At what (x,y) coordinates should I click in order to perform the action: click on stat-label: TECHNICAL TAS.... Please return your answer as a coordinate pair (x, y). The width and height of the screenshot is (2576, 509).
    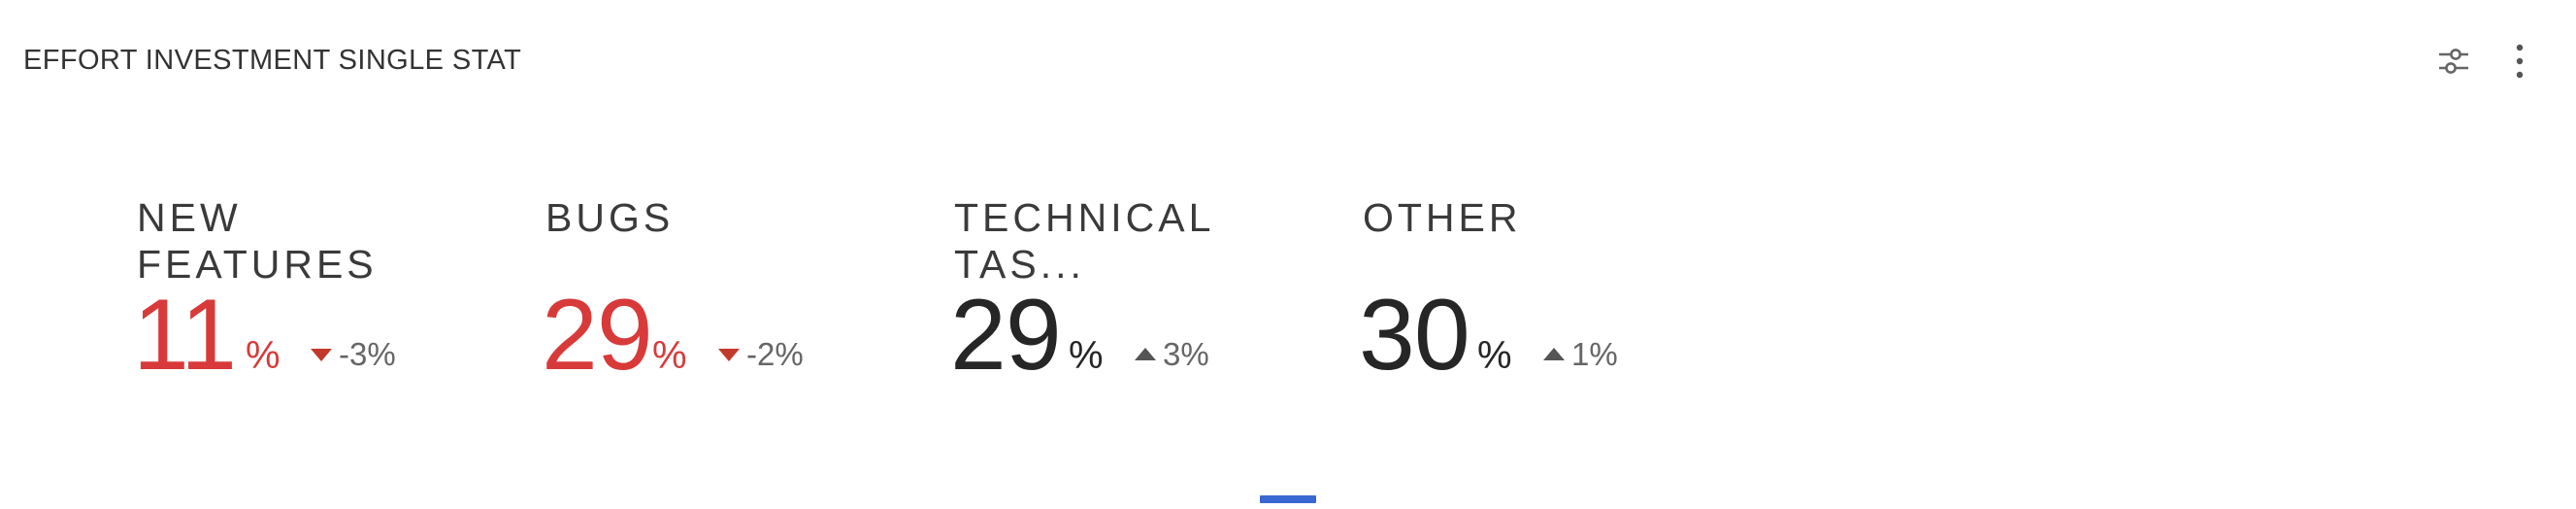
    Looking at the image, I should click on (1083, 241).